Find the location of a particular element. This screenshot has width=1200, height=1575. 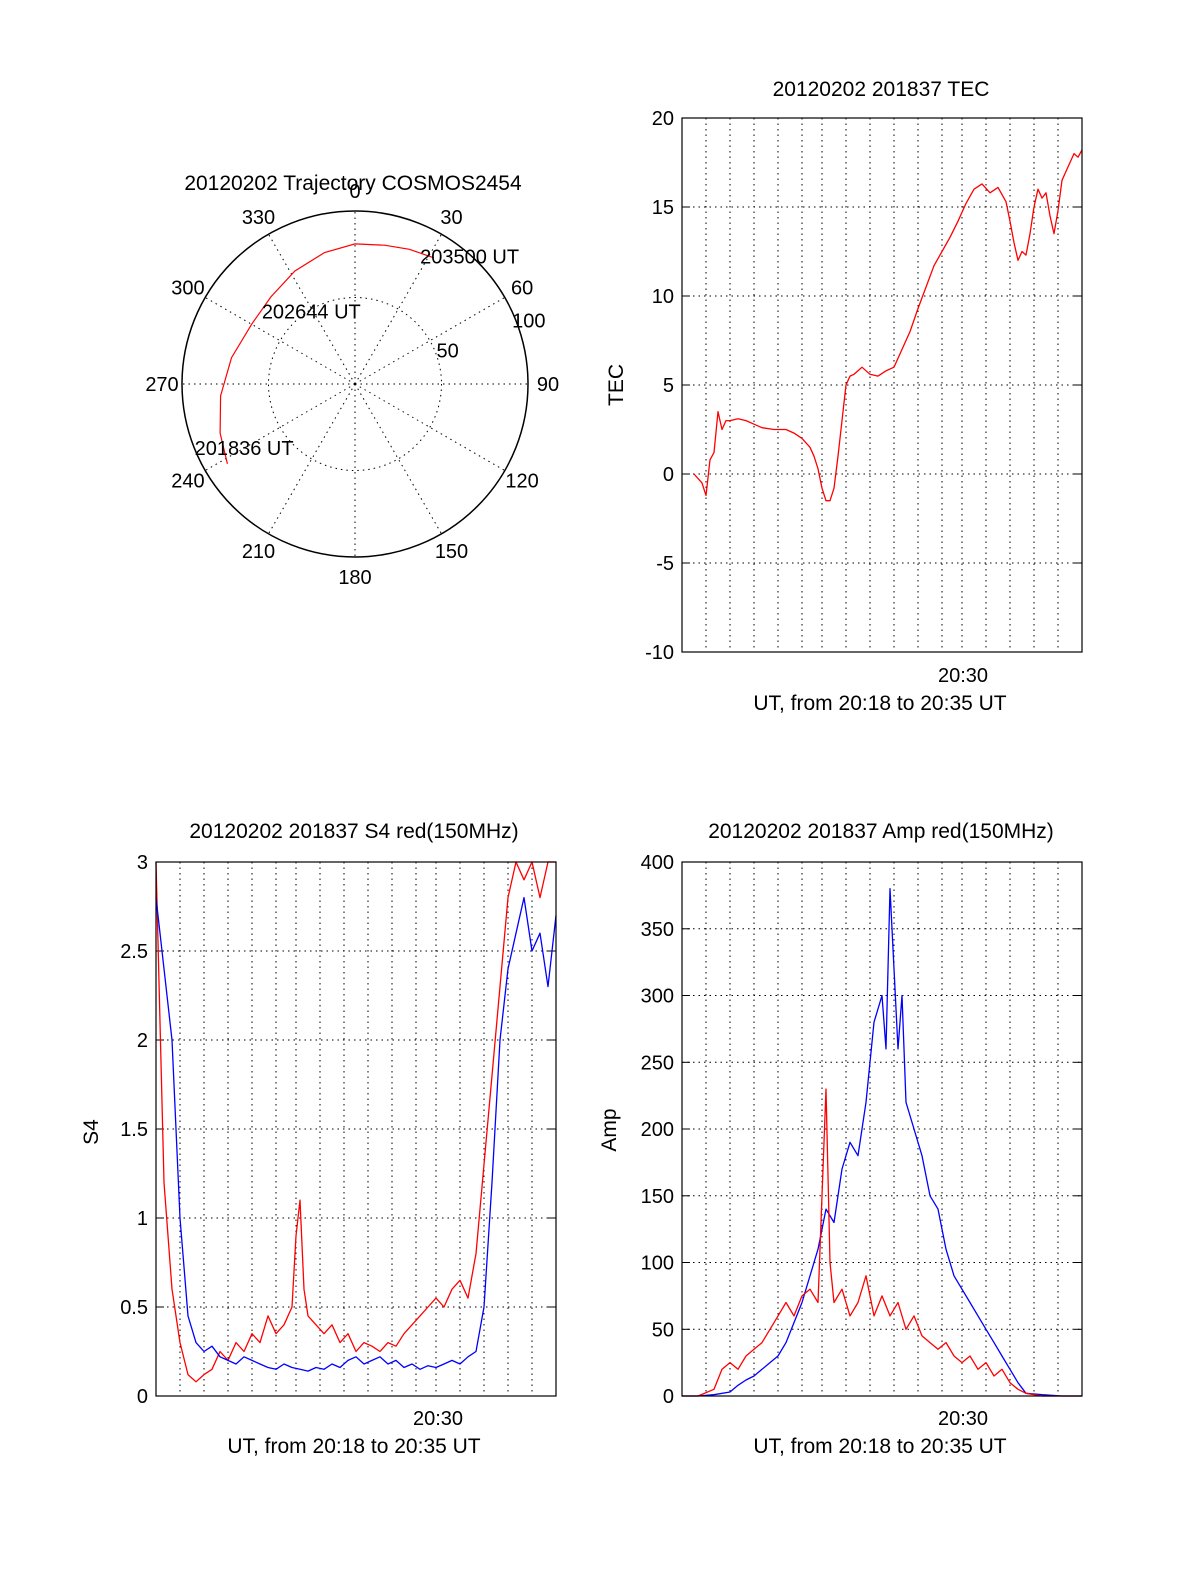

y-tick-label: 350 is located at coordinates (657, 930).